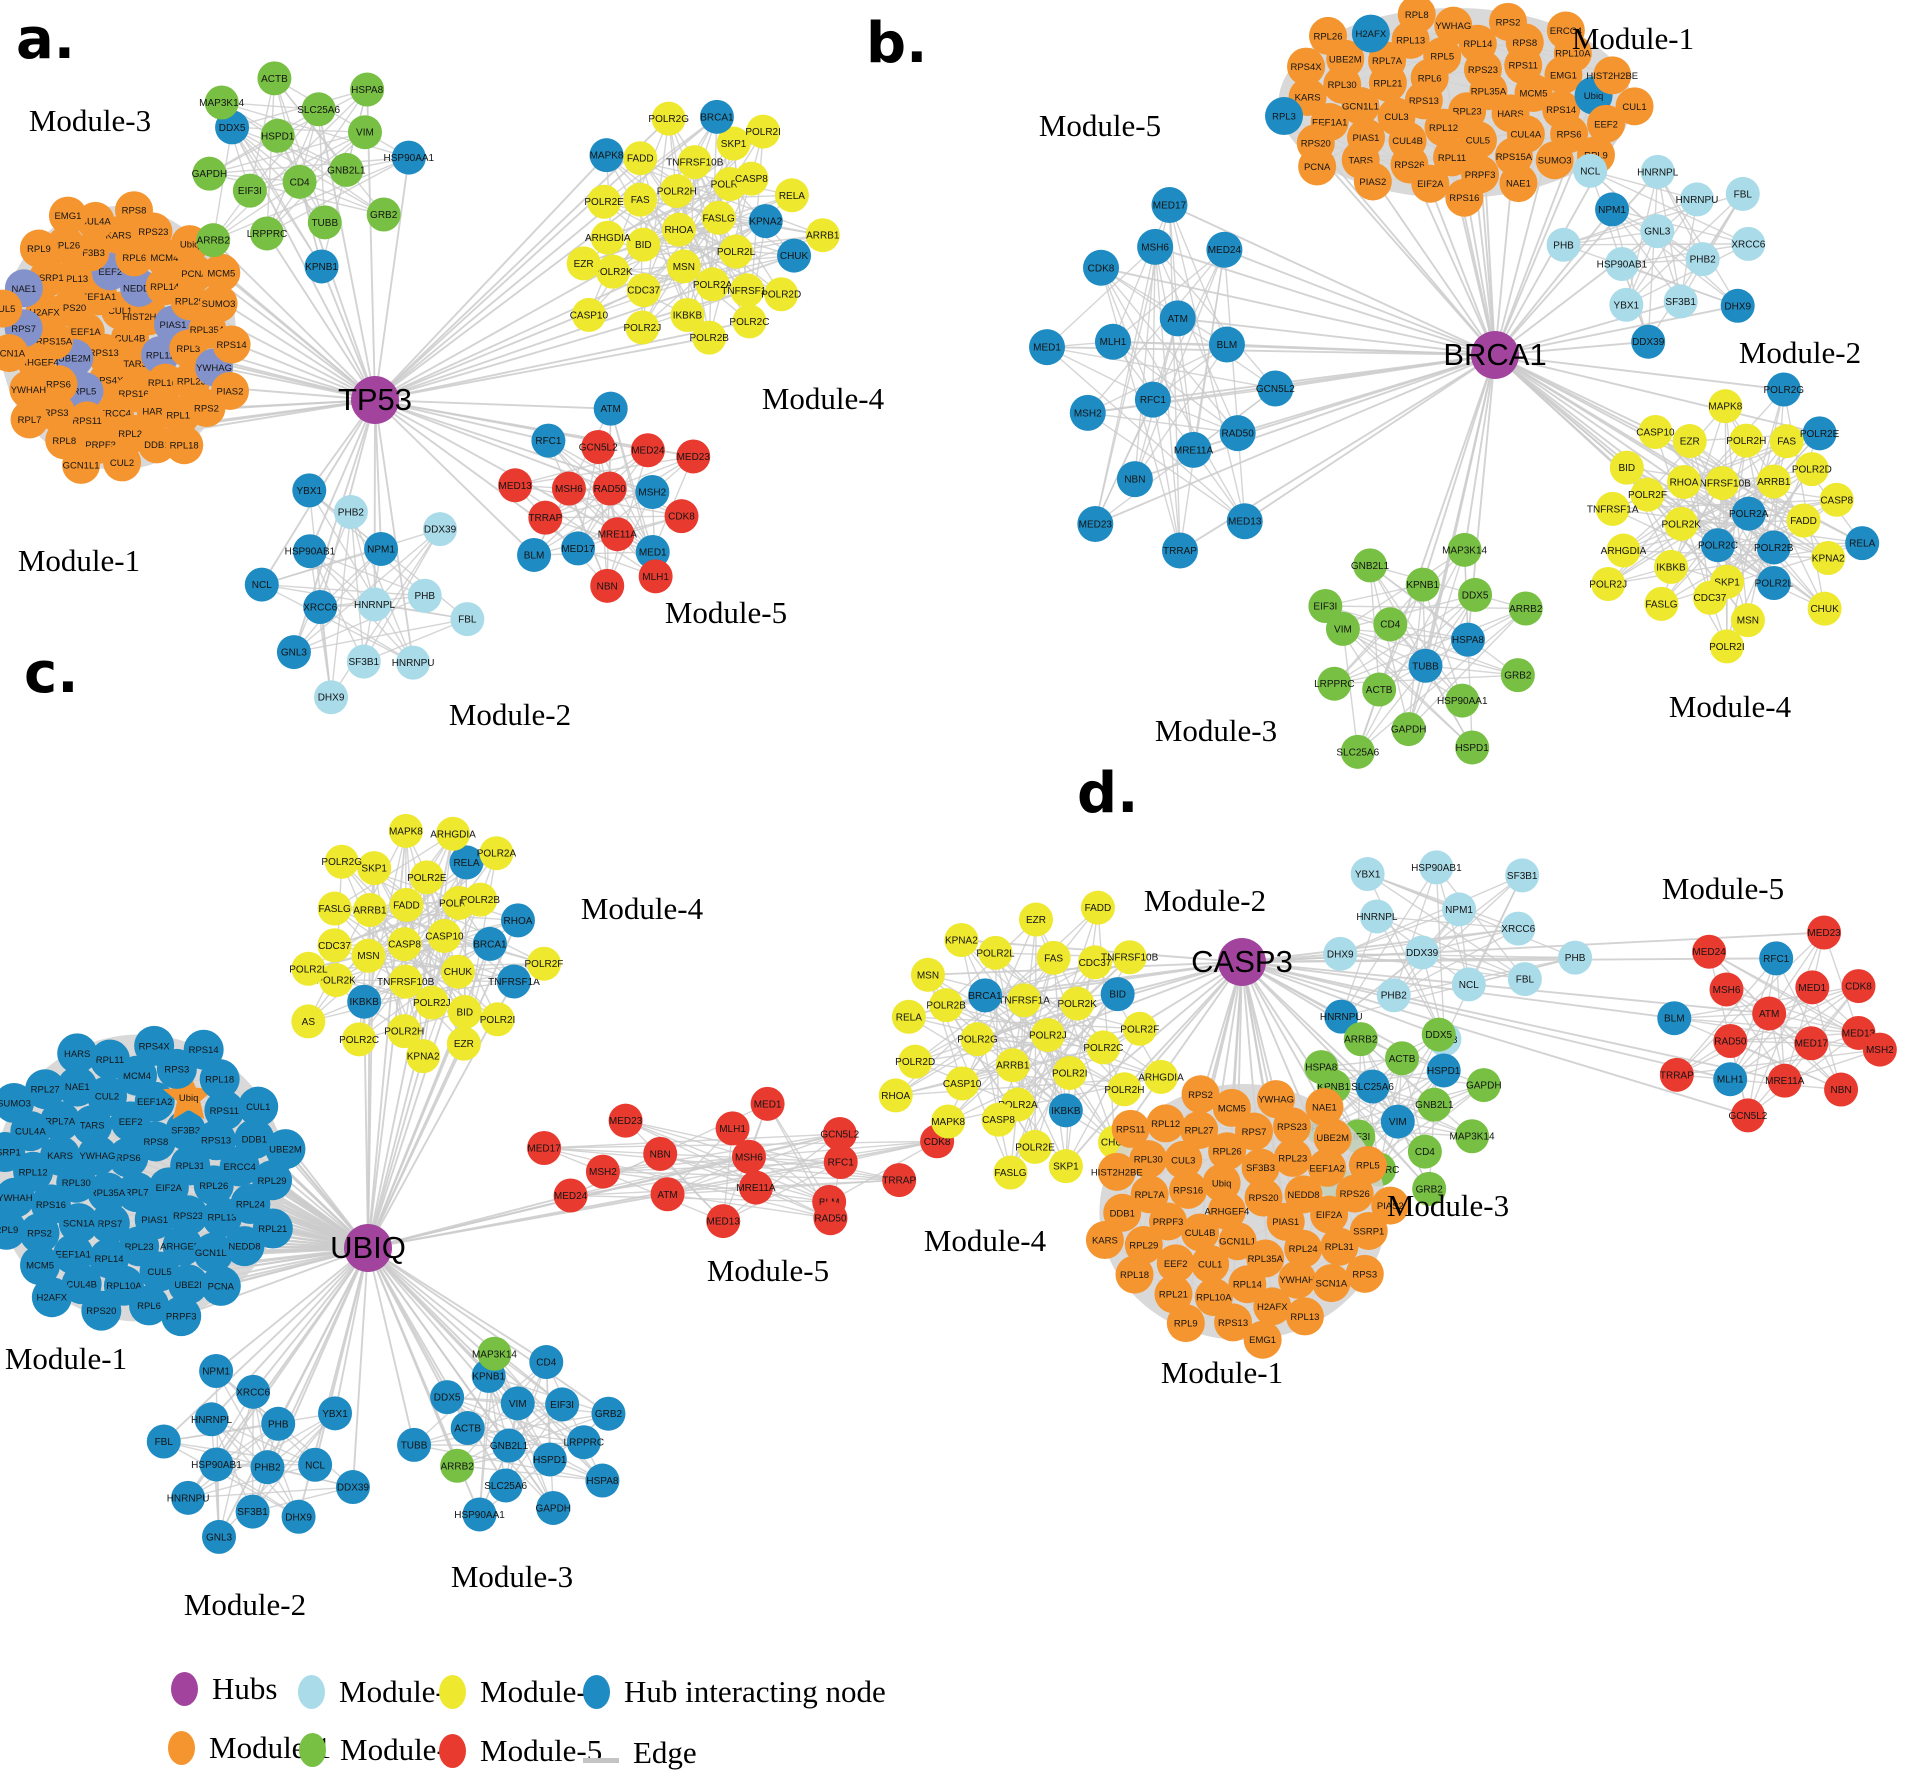 This screenshot has height=1775, width=1923. What do you see at coordinates (51, 673) in the screenshot?
I see `panel-letter: c.` at bounding box center [51, 673].